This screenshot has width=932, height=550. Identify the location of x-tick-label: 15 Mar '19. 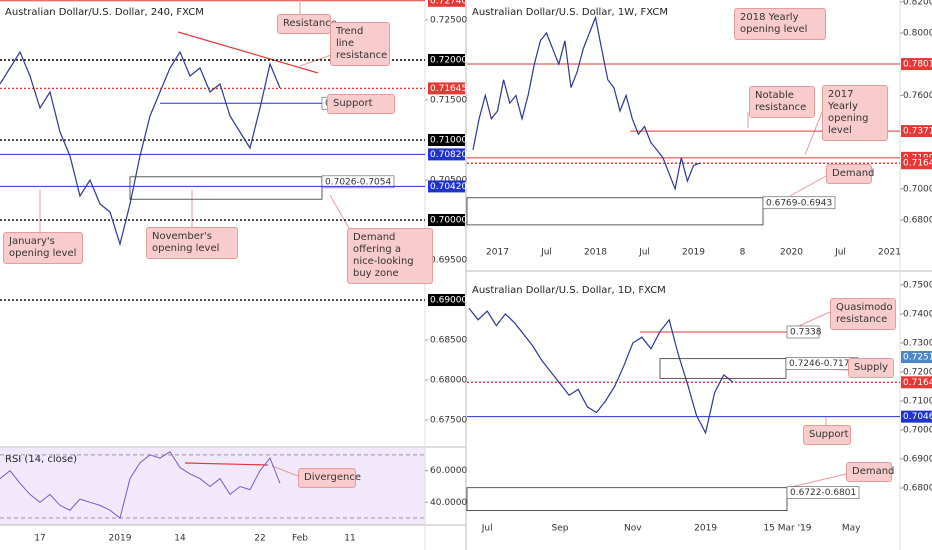
(787, 529).